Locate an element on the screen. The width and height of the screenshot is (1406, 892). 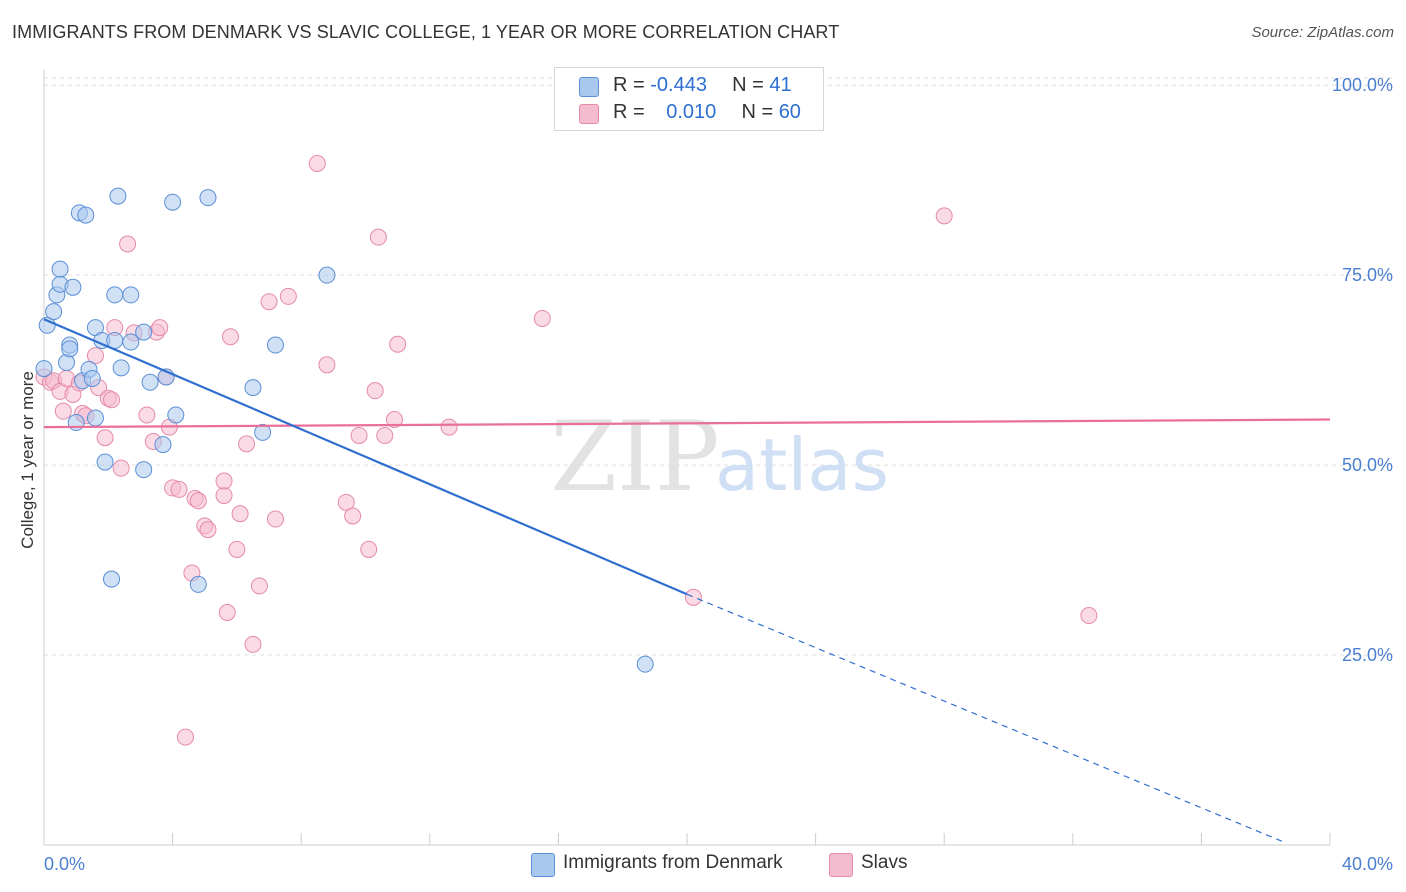
denmark-trend-line is located at coordinates (365, 457).